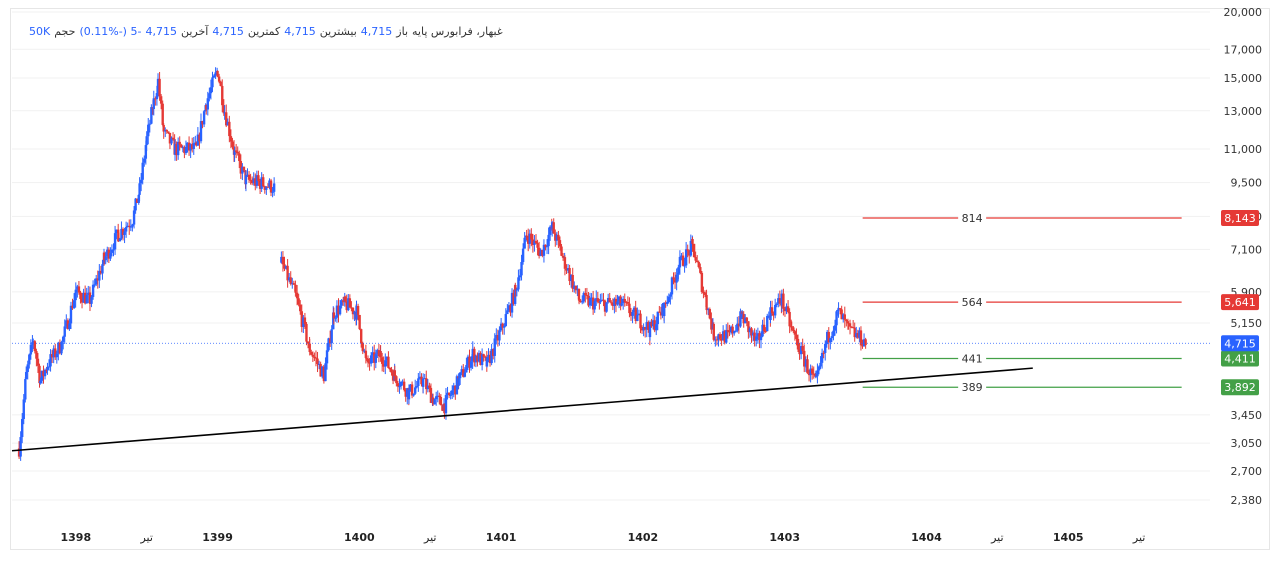  I want to click on legend-high-value: 4,715, so click(300, 31).